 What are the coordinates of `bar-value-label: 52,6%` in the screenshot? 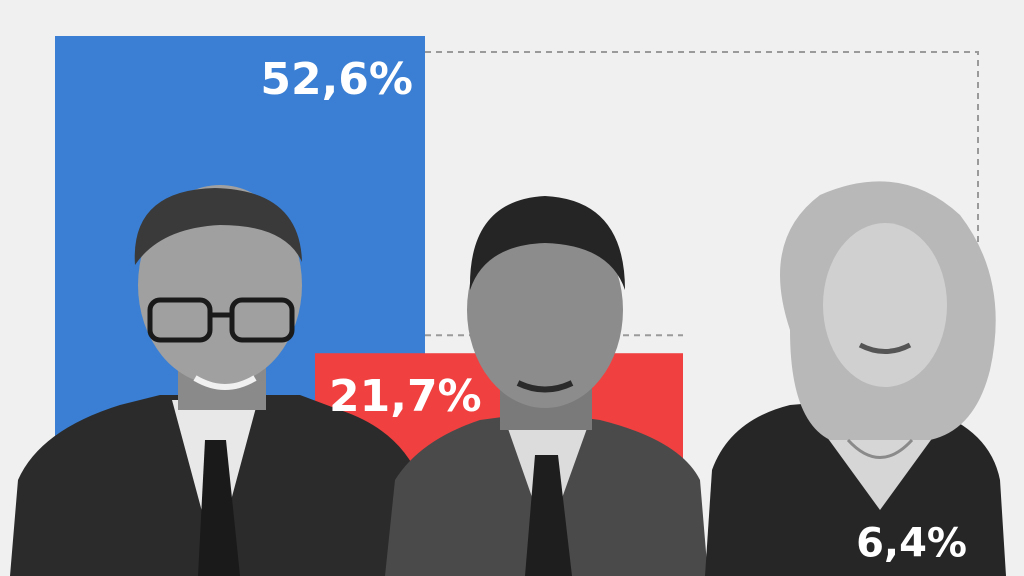 It's located at (336, 79).